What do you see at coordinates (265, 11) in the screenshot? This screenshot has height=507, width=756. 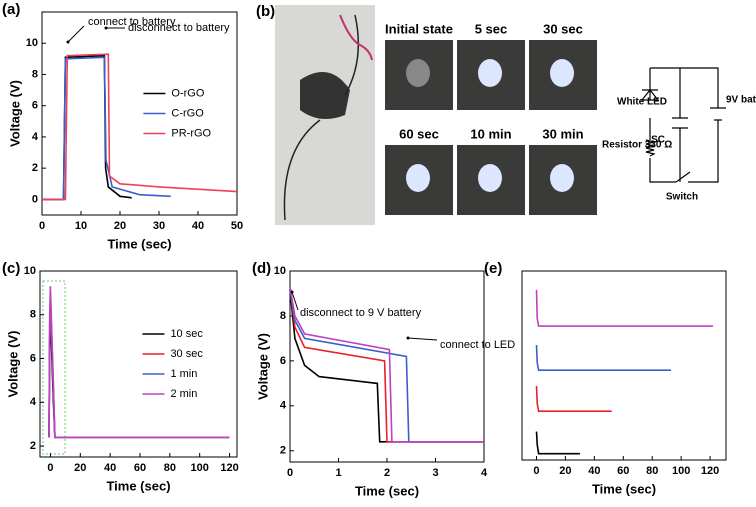 I see `panel-label: (b)` at bounding box center [265, 11].